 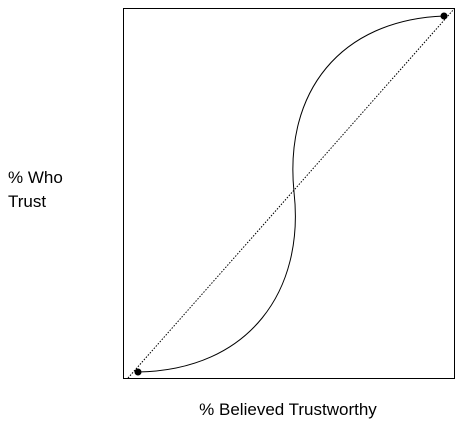 What do you see at coordinates (138, 372) in the screenshot?
I see `start-point` at bounding box center [138, 372].